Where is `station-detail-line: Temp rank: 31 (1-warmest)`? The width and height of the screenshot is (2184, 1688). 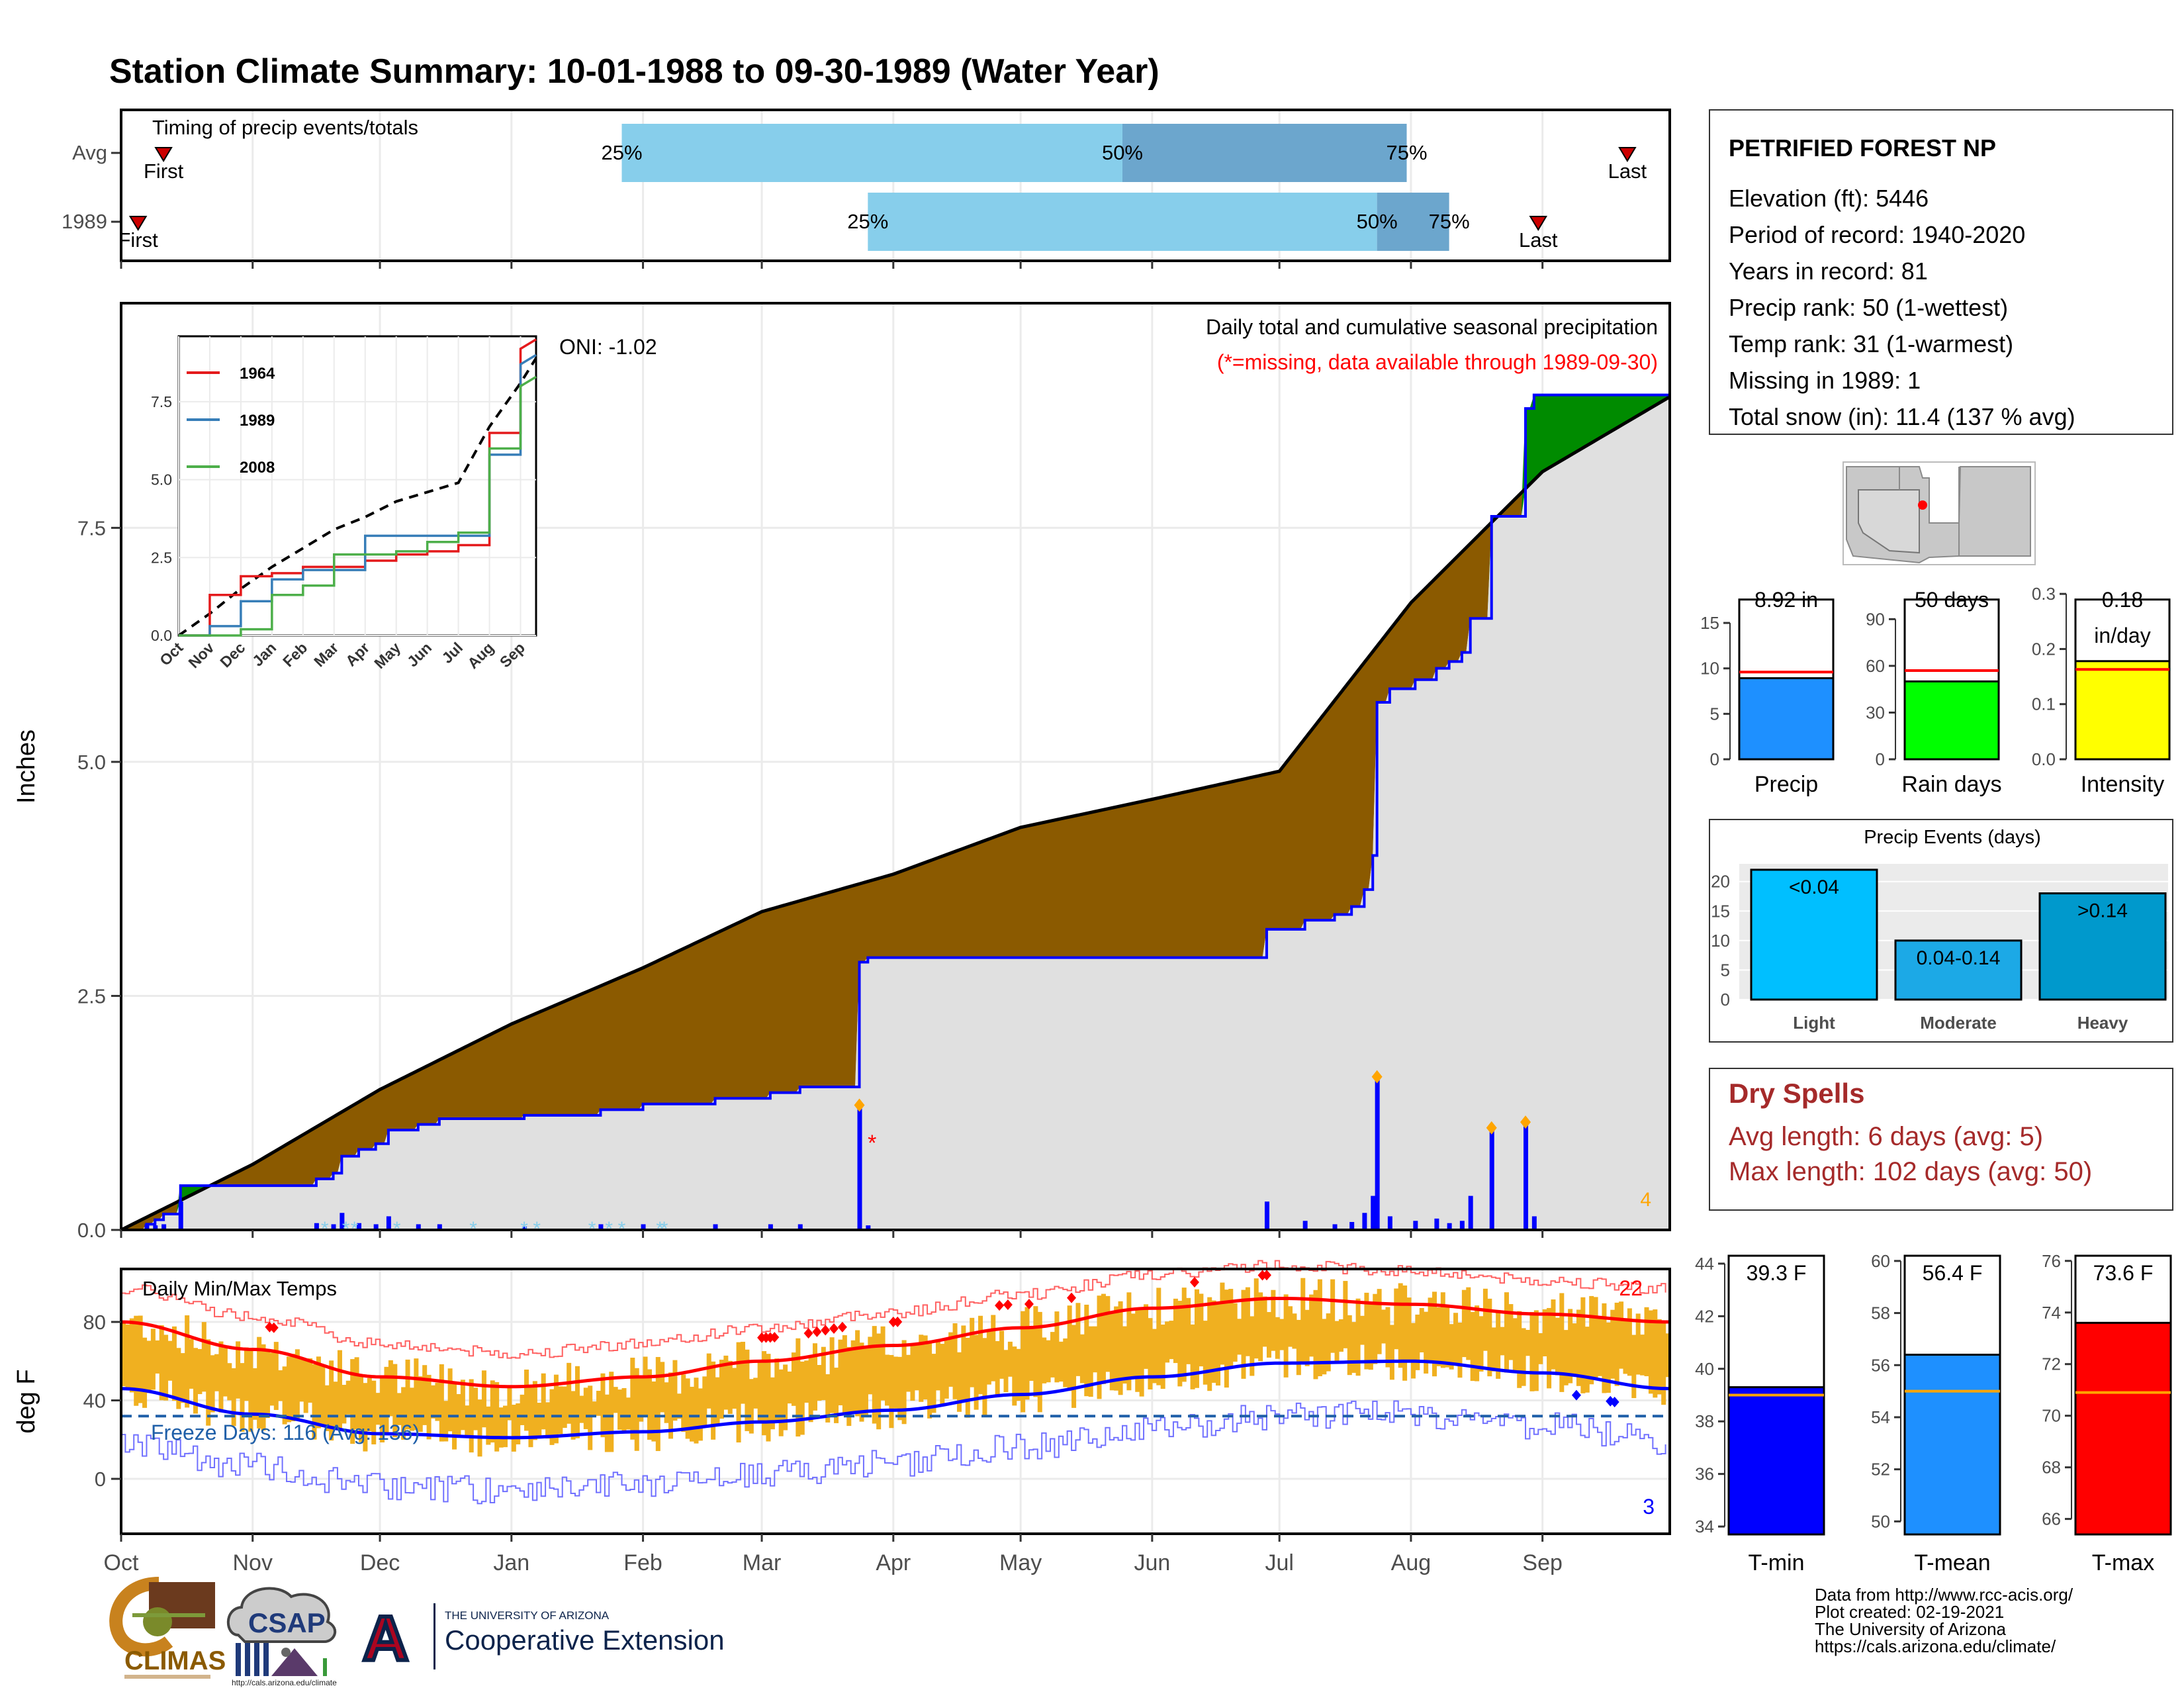
station-detail-line: Temp rank: 31 (1-warmest) is located at coordinates (1871, 343).